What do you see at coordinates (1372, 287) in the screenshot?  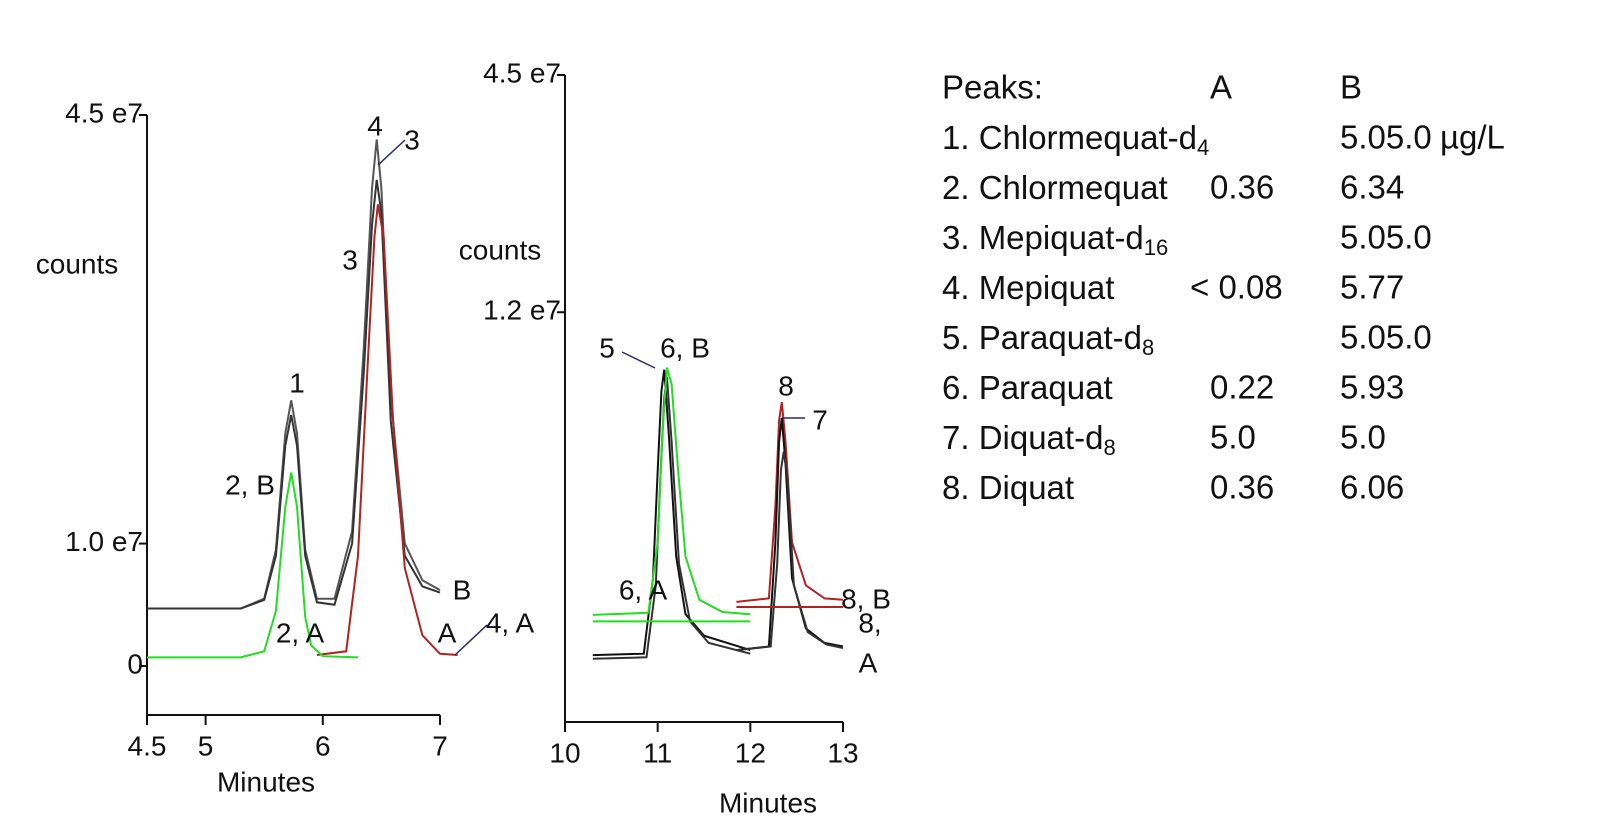 I see `table-cell: 5.77` at bounding box center [1372, 287].